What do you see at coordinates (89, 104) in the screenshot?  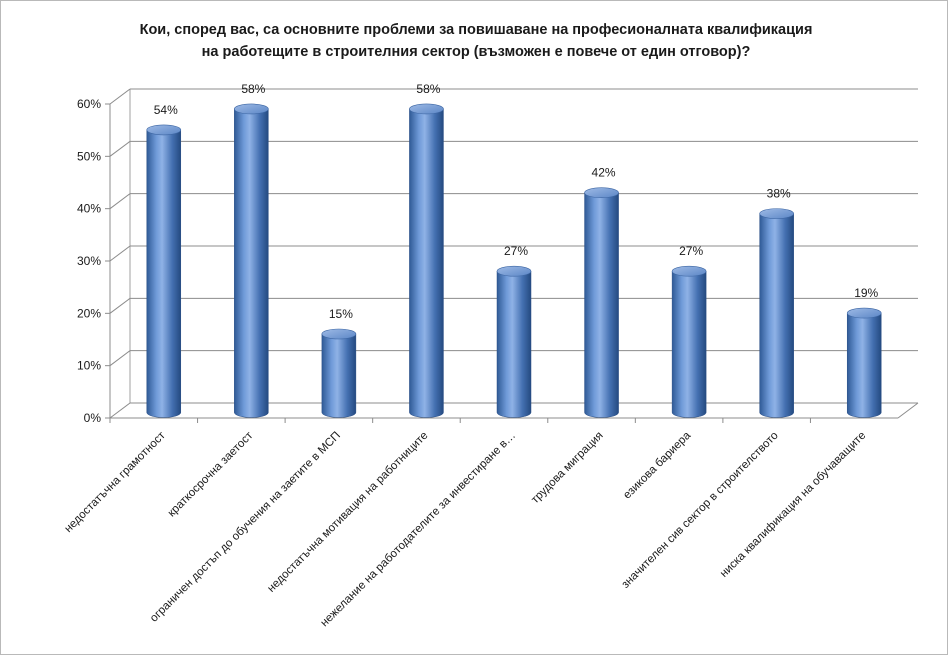 I see `y-tick-label: 60%` at bounding box center [89, 104].